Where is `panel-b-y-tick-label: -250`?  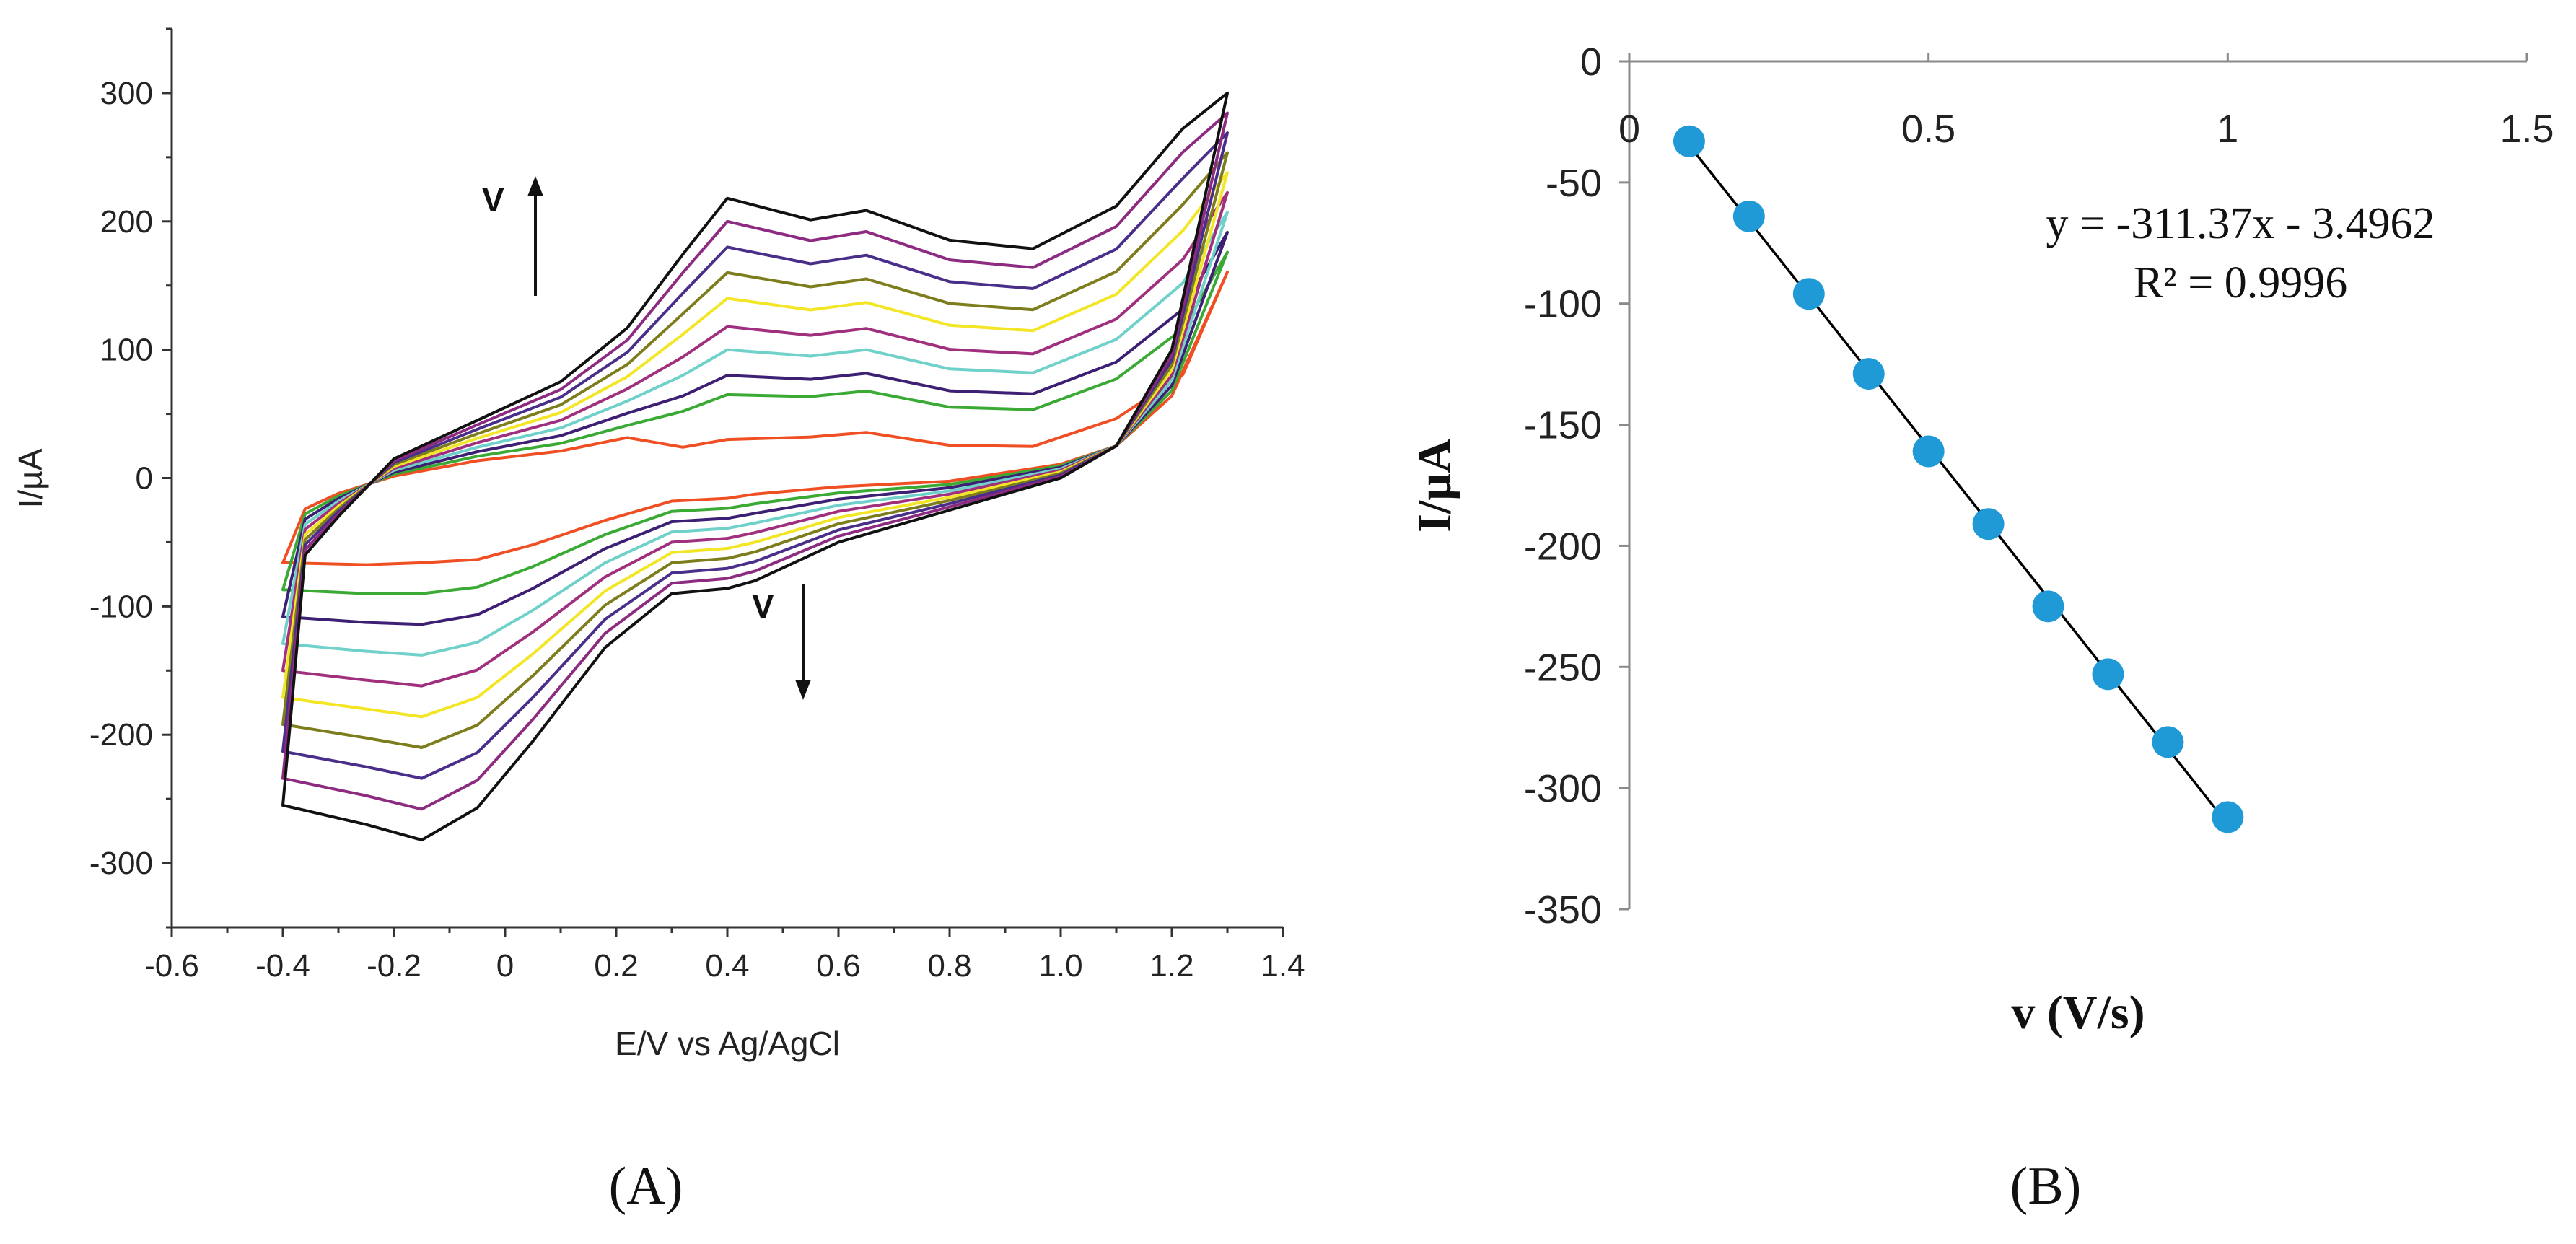
panel-b-y-tick-label: -250 is located at coordinates (1563, 667).